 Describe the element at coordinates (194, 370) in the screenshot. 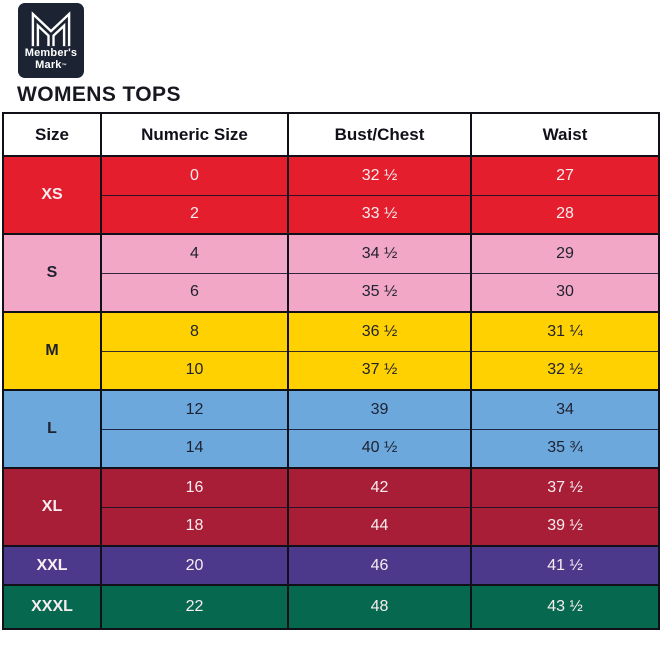

I see `numeric-size-cell: 10` at that location.